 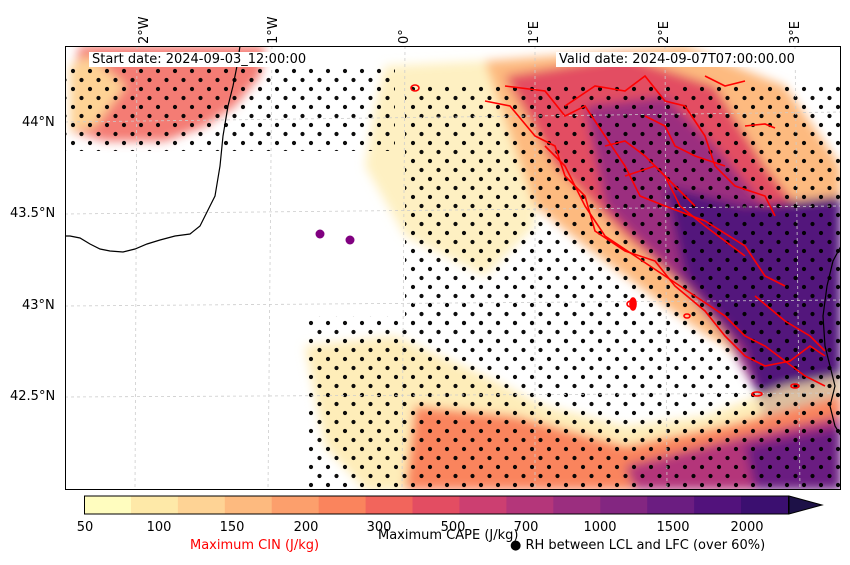 What do you see at coordinates (159, 527) in the screenshot?
I see `colorbar-tick: 100` at bounding box center [159, 527].